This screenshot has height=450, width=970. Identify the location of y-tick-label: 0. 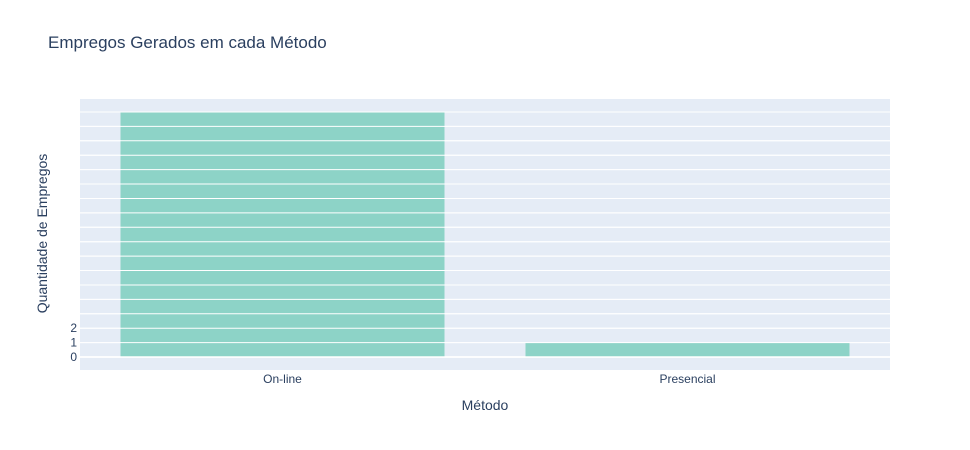
(73, 357).